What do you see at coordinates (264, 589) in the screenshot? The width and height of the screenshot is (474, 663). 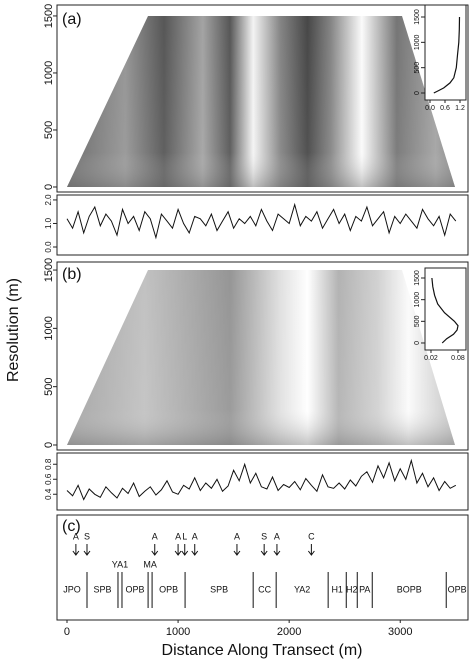 I see `segment-label: CC` at bounding box center [264, 589].